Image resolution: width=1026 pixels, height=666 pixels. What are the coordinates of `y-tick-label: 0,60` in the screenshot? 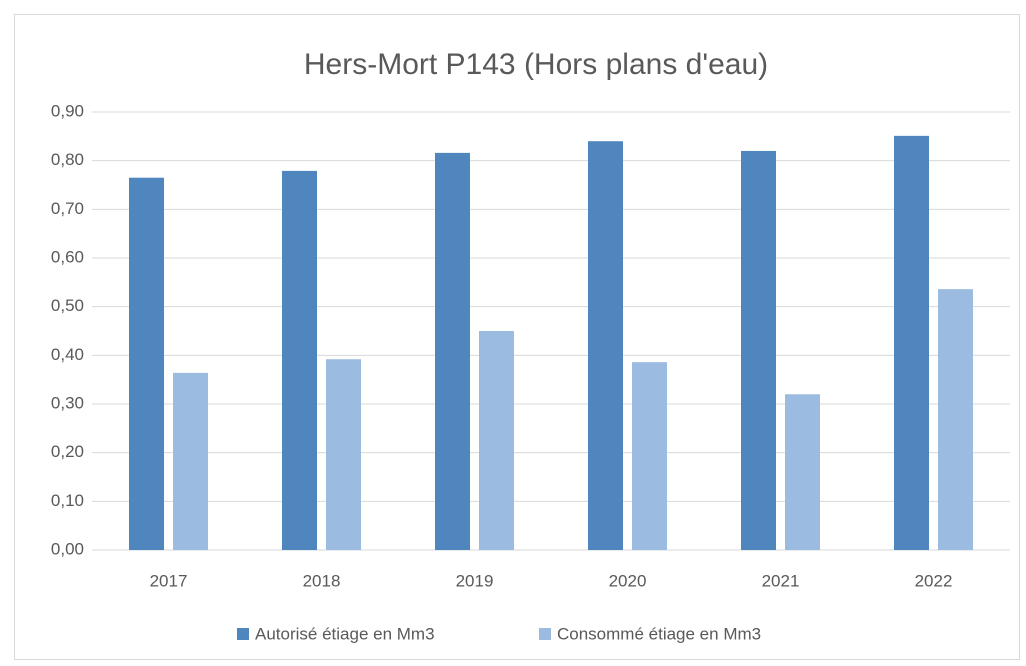 It's located at (67, 256).